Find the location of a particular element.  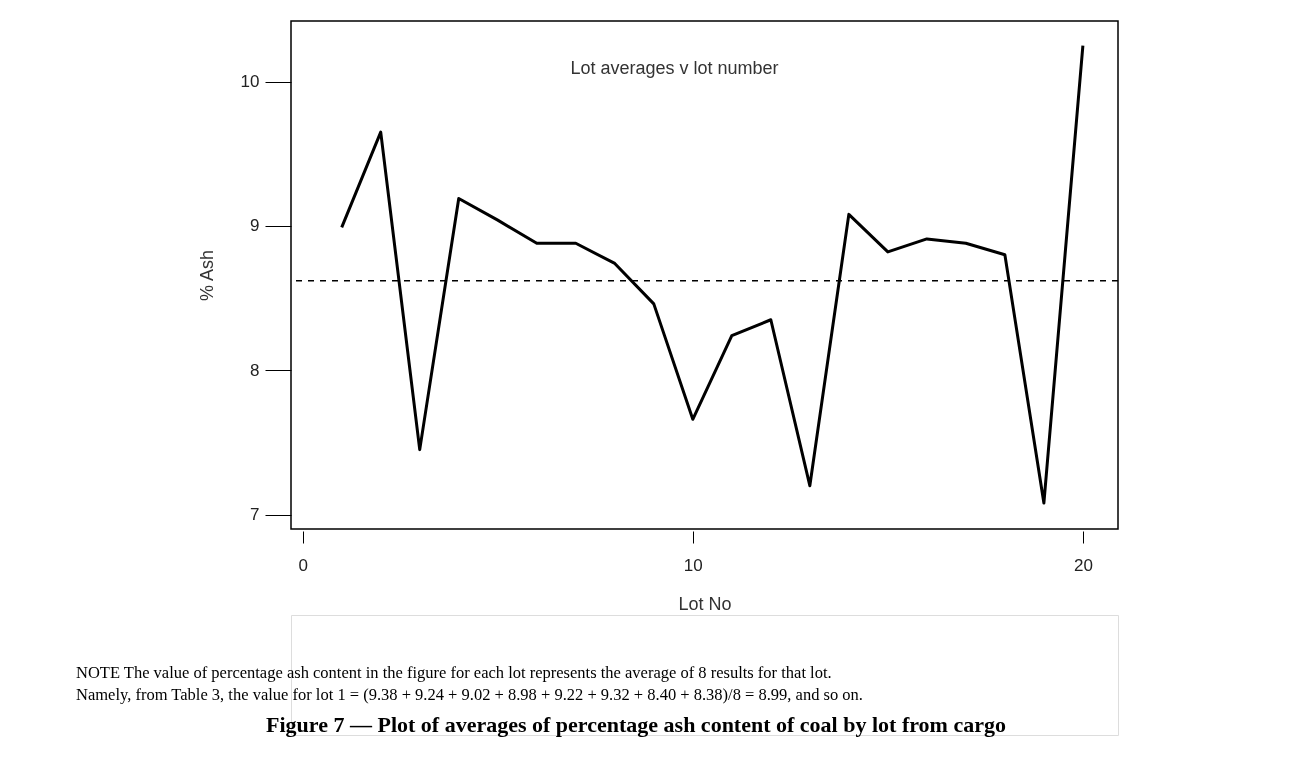

y-tick-label: 9 is located at coordinates (255, 226).